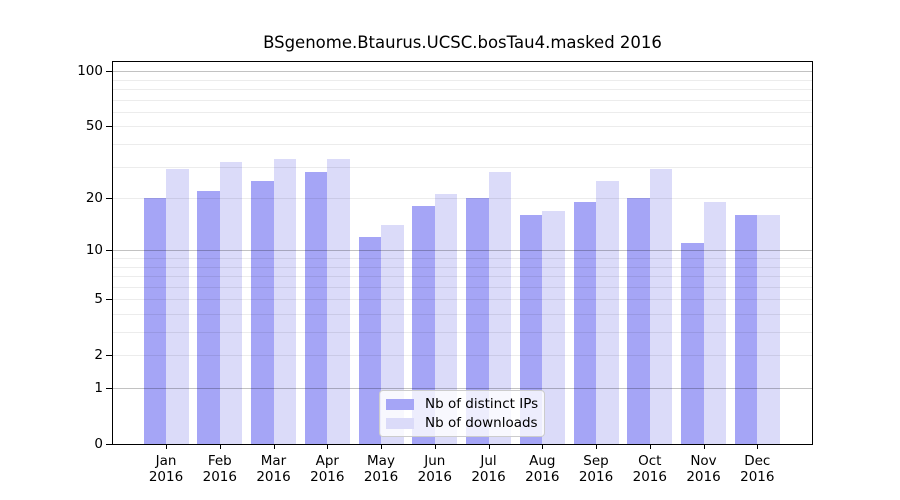  Describe the element at coordinates (488, 461) in the screenshot. I see `month-label: Jul` at that location.